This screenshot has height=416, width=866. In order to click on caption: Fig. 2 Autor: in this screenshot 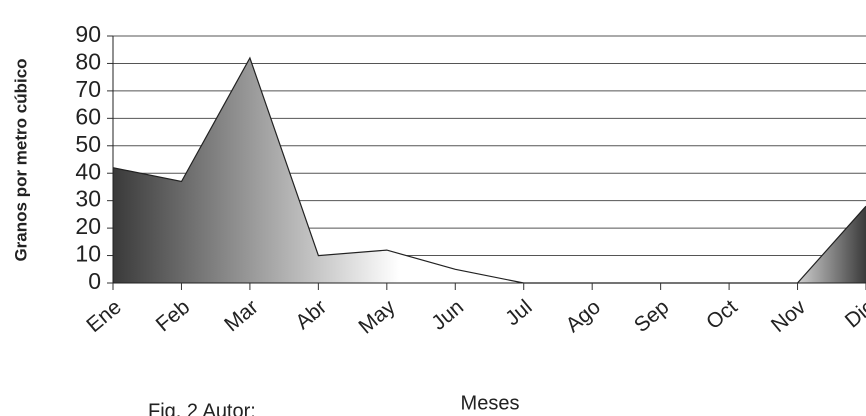, I will do `click(202, 408)`.